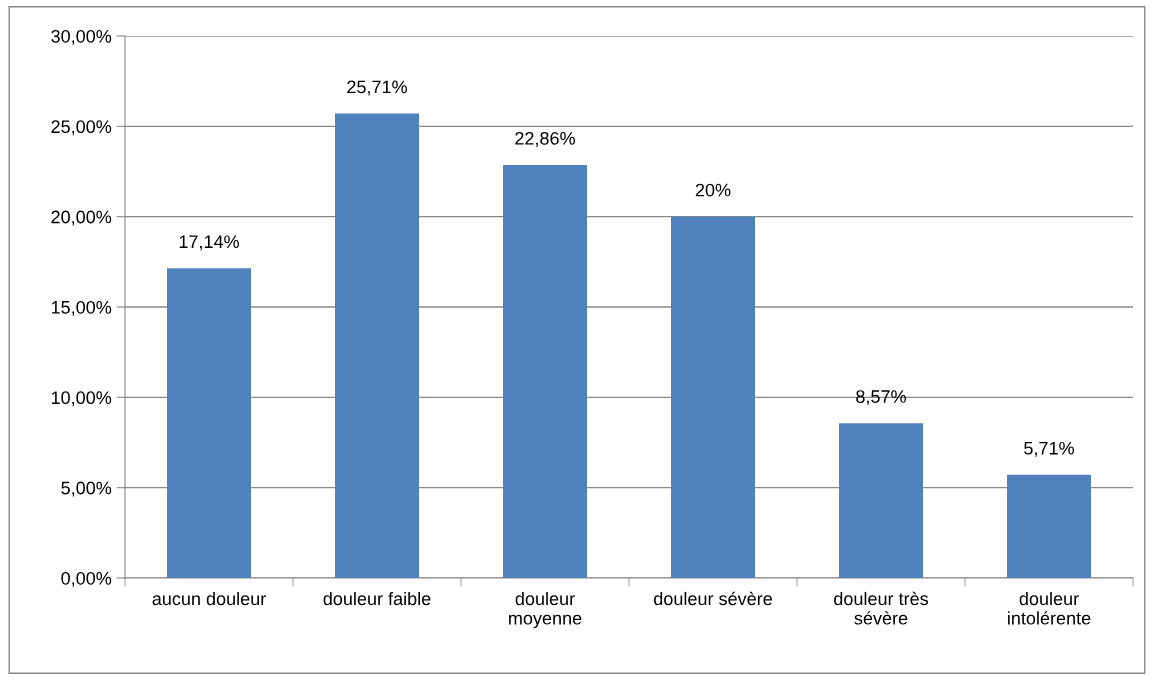 The image size is (1154, 680). Describe the element at coordinates (86, 489) in the screenshot. I see `y-tick-label: 5,00%` at that location.